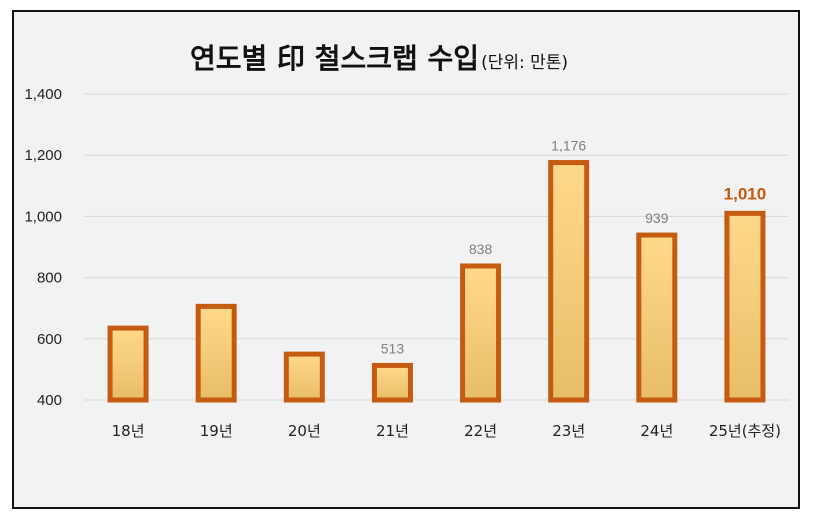  What do you see at coordinates (49, 278) in the screenshot?
I see `y-tick-label: 800` at bounding box center [49, 278].